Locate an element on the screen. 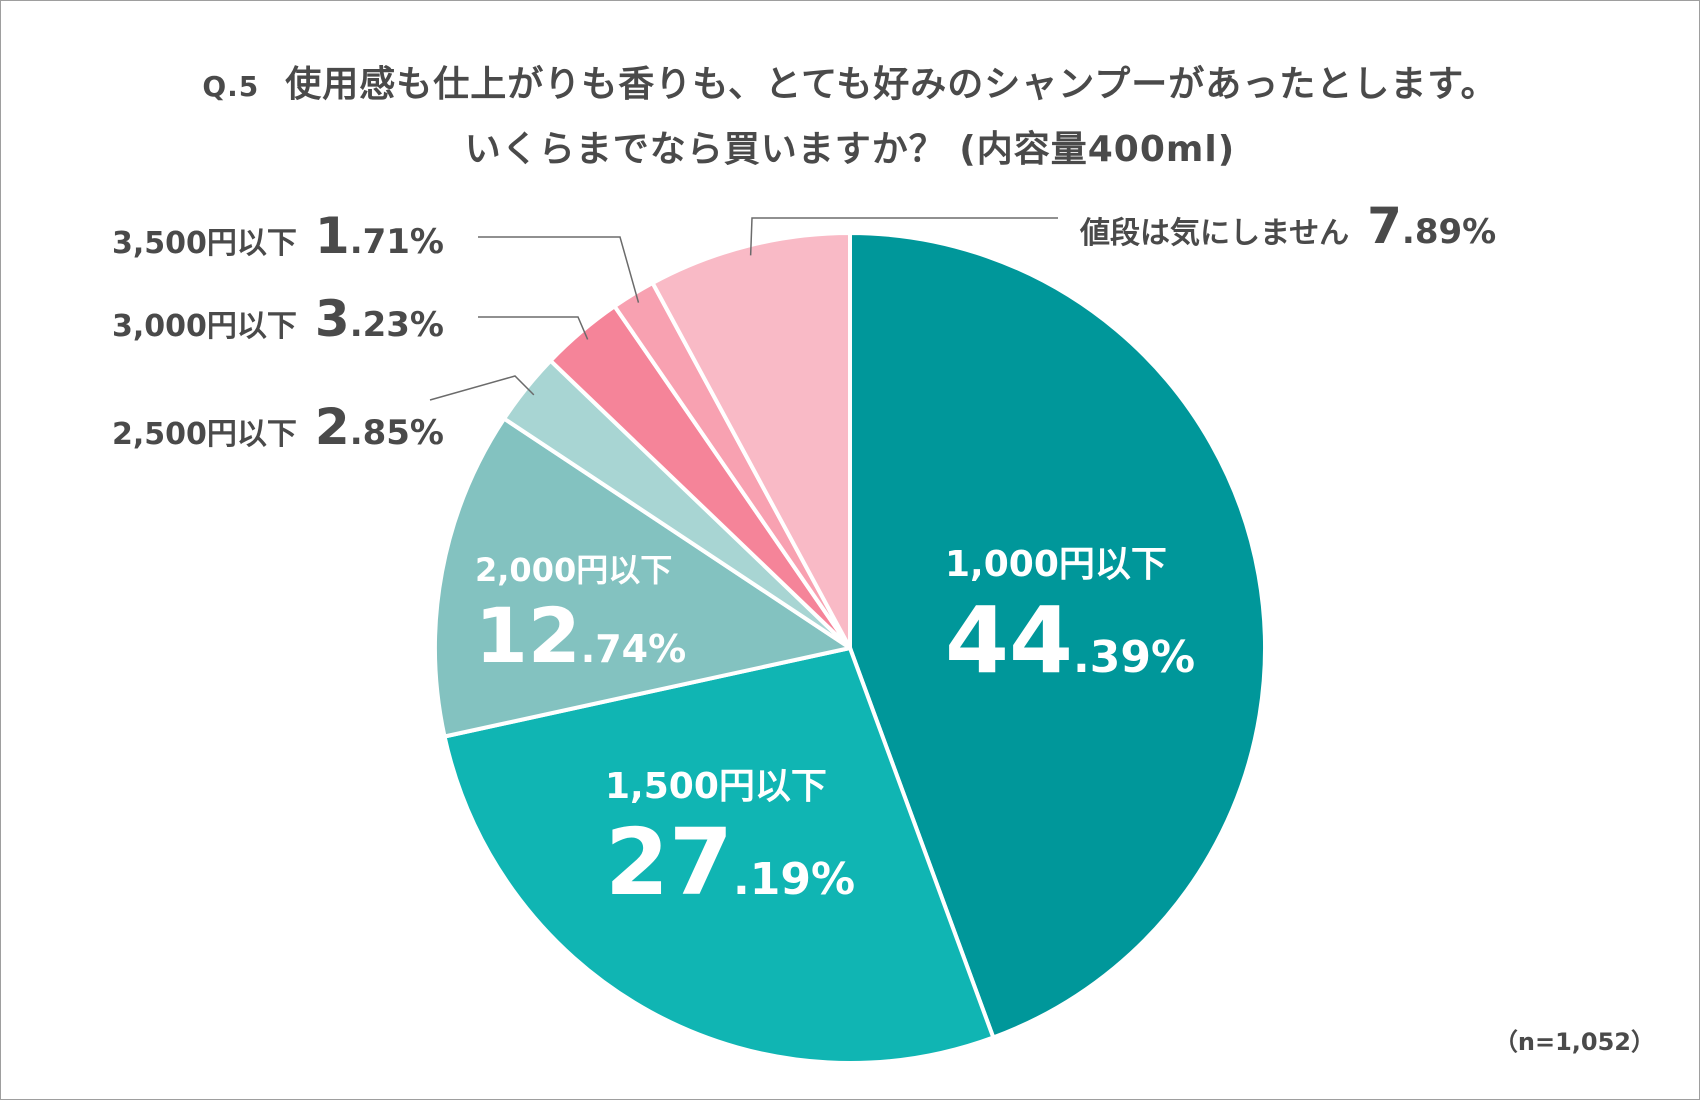  slice-value-dec-1500: .19% is located at coordinates (794, 879).